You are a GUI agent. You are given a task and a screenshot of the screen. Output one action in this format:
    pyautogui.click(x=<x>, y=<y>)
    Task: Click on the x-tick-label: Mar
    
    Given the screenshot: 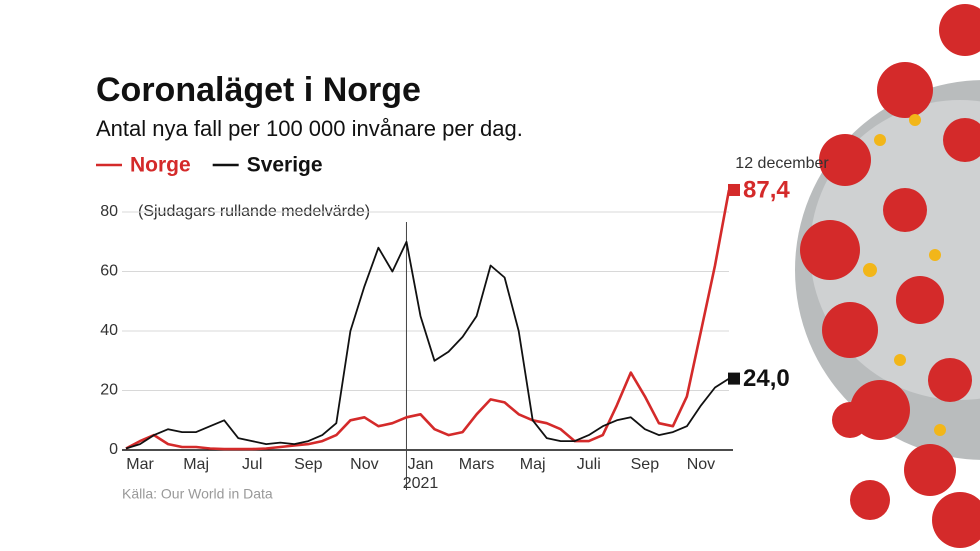 What is the action you would take?
    pyautogui.click(x=140, y=464)
    